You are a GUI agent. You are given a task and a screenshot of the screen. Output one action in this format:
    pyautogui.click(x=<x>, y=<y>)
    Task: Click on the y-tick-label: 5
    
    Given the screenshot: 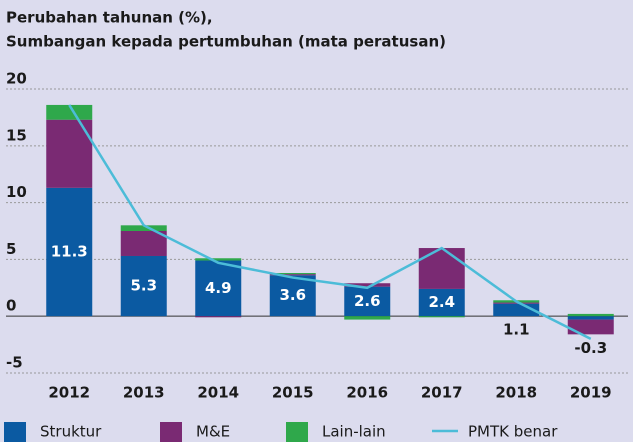 What is the action you would take?
    pyautogui.click(x=11, y=249)
    